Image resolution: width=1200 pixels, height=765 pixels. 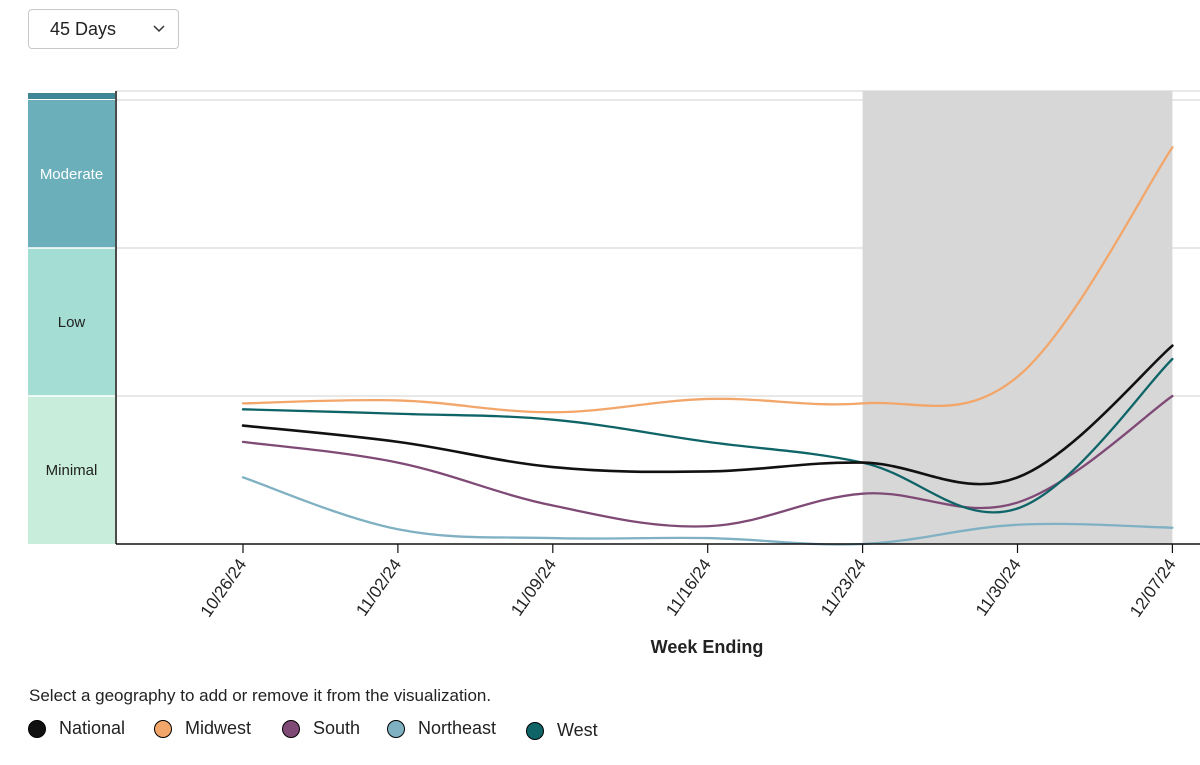 I want to click on level-band-minimal, so click(x=71, y=470).